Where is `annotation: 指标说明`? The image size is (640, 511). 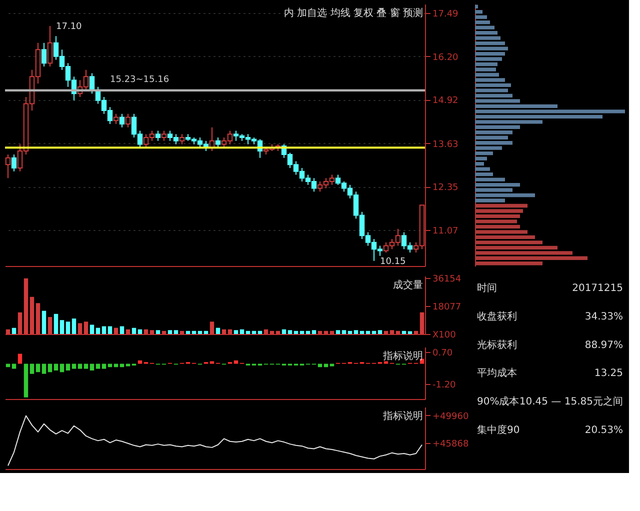
annotation: 指标说明 is located at coordinates (402, 356).